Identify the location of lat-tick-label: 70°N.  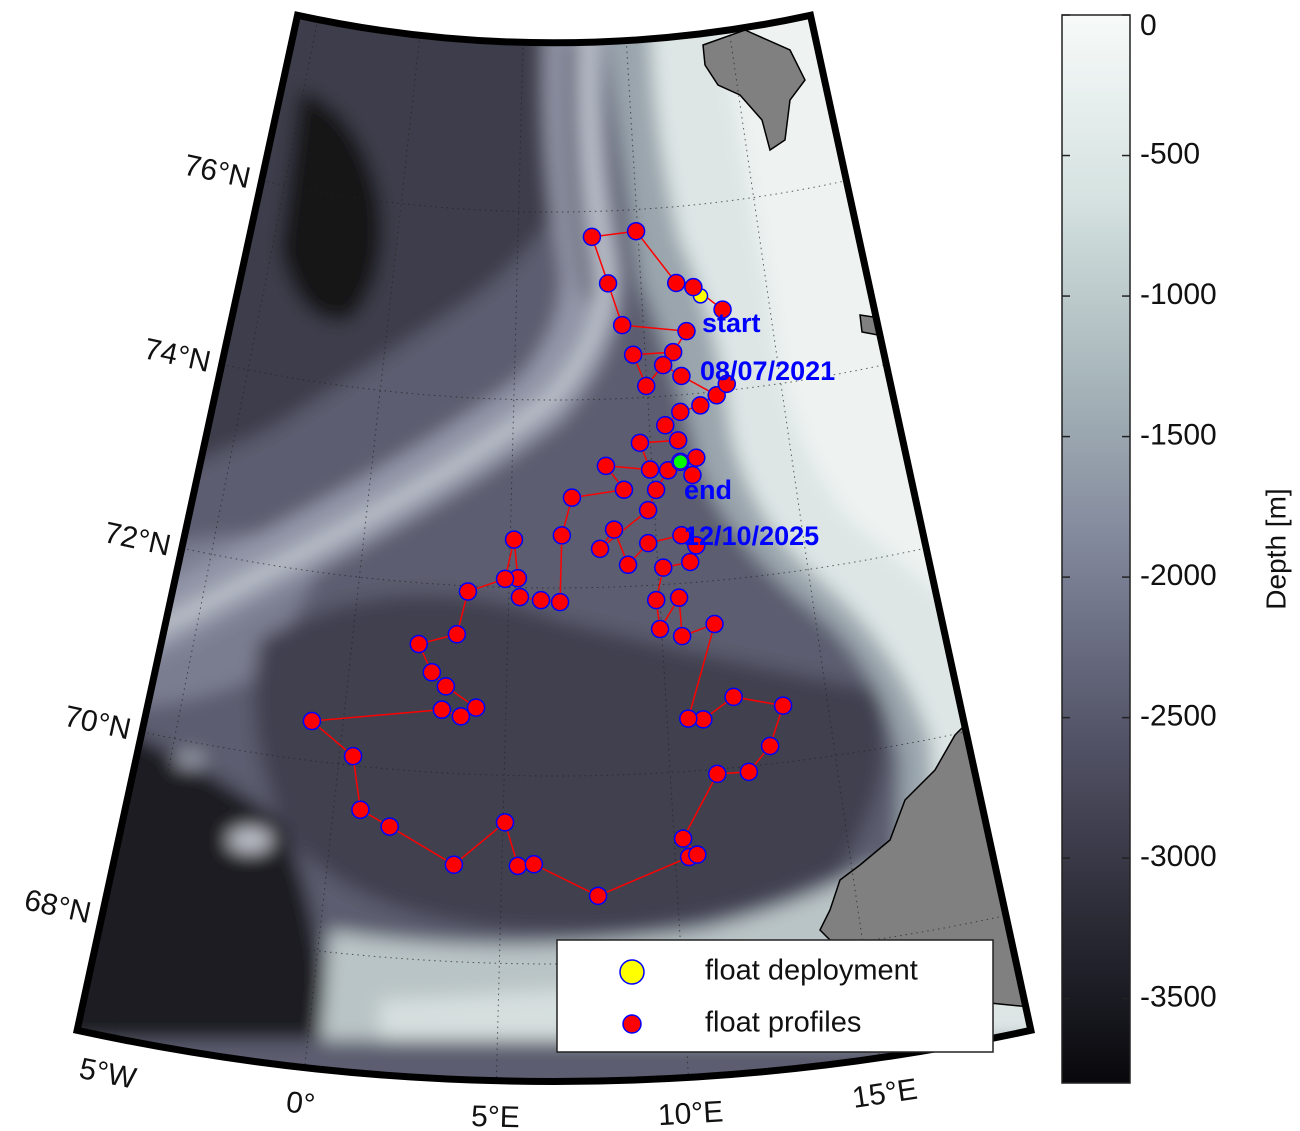
(97, 723).